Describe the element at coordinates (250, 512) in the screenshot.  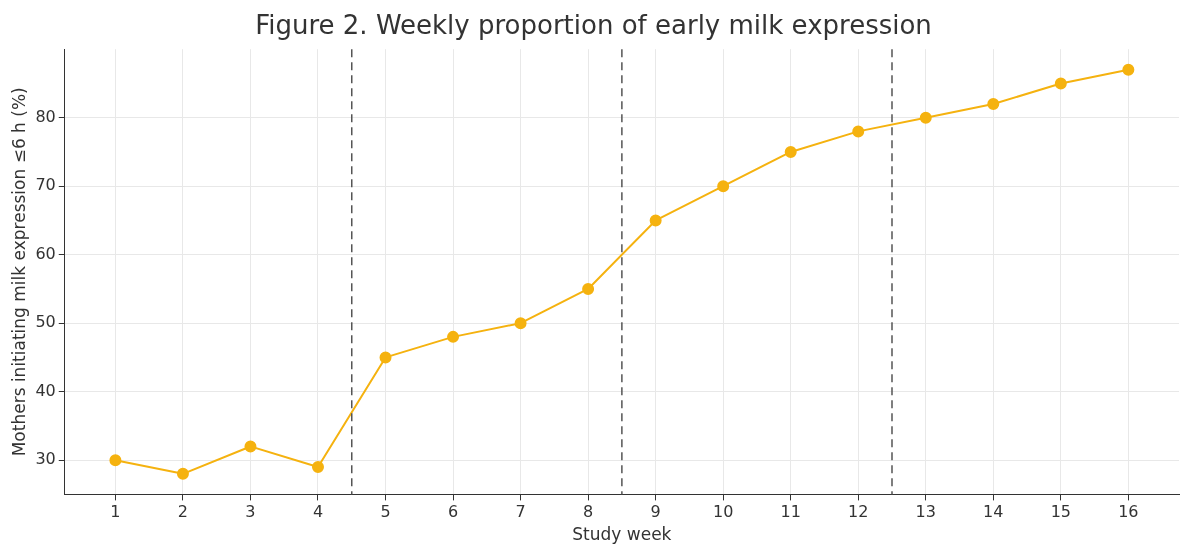
I see `x-tick-label: 3` at that location.